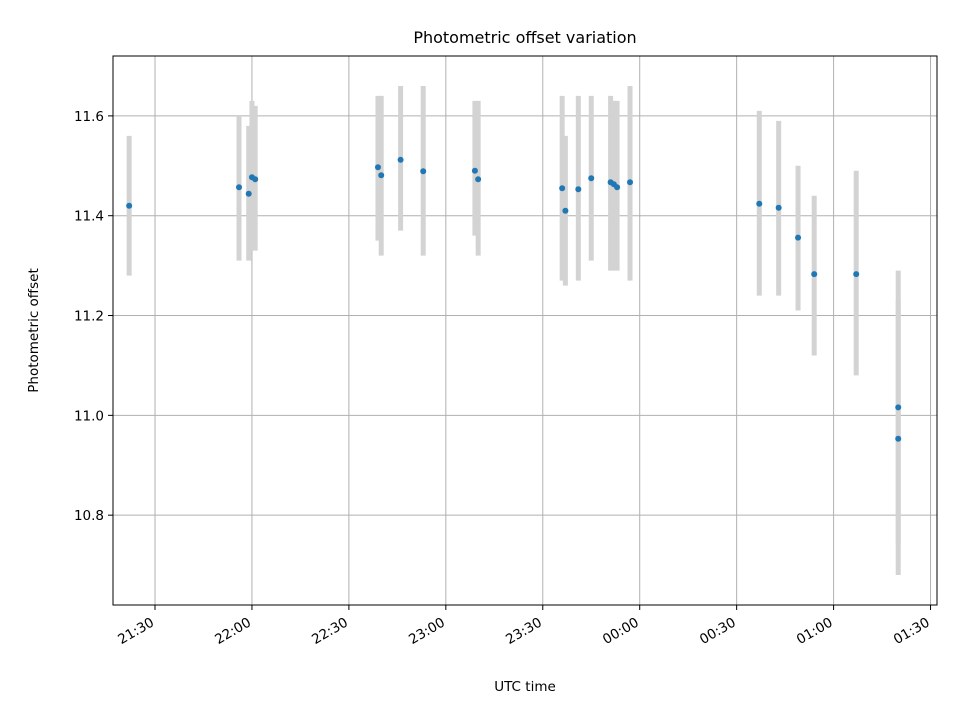 The image size is (960, 720). What do you see at coordinates (89, 117) in the screenshot?
I see `y-tick-label: 11.6` at bounding box center [89, 117].